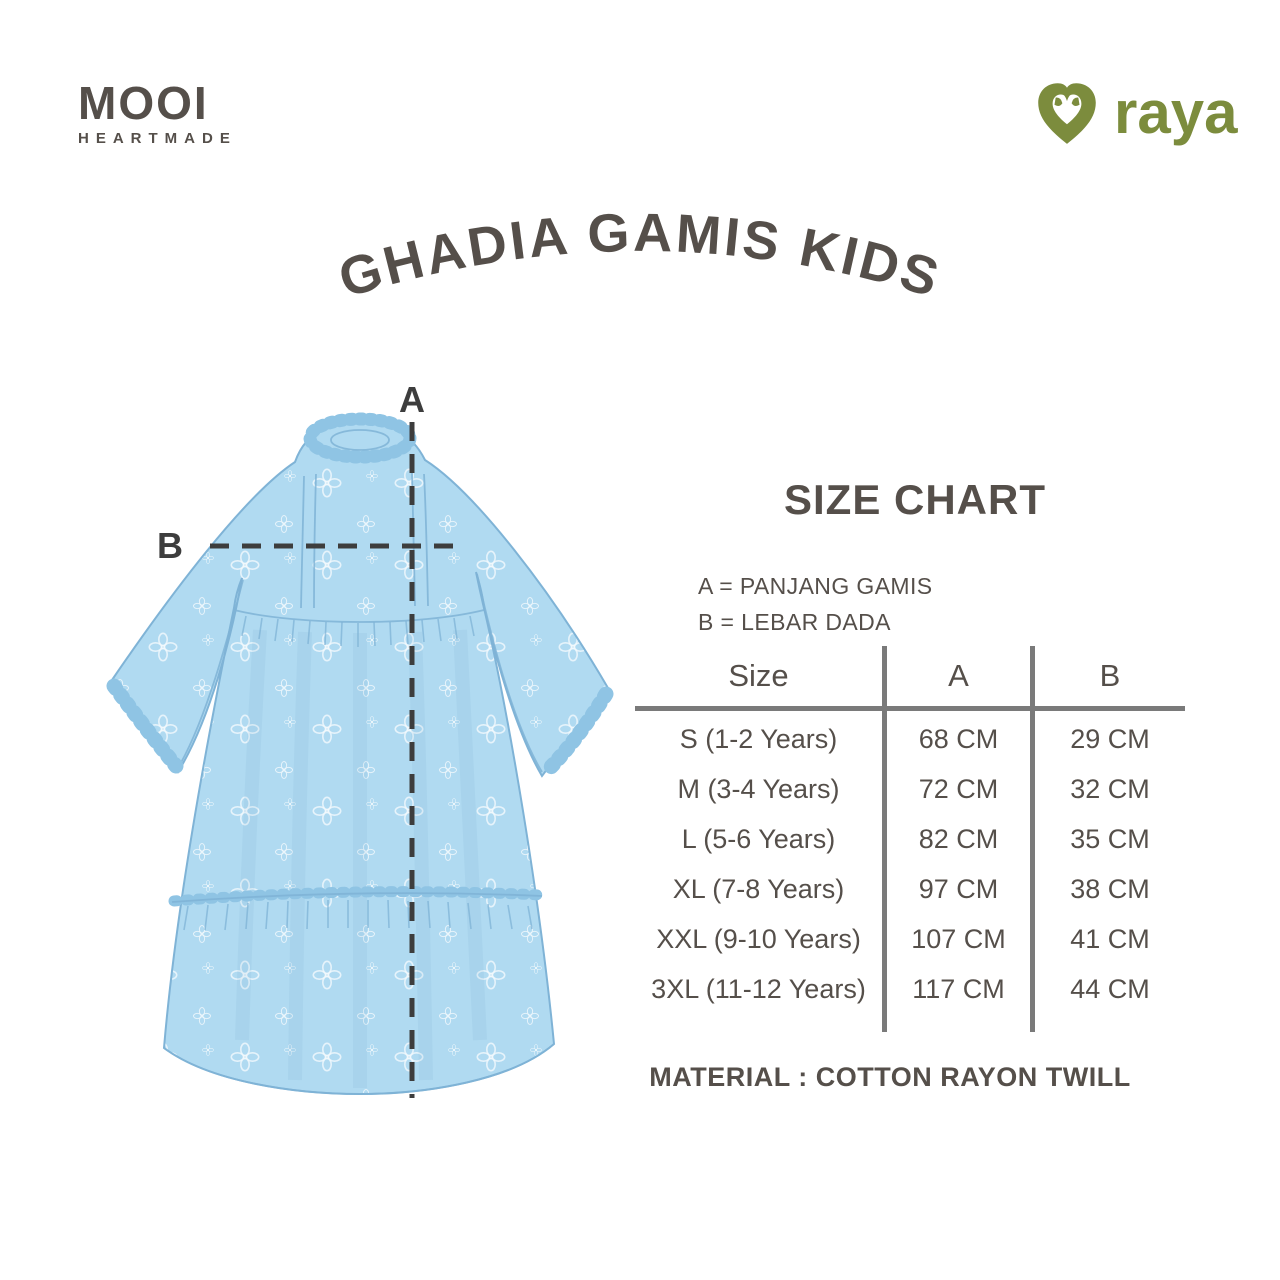  I want to click on svg-text: GHADIA GAMIS KIDS, so click(640, 256).